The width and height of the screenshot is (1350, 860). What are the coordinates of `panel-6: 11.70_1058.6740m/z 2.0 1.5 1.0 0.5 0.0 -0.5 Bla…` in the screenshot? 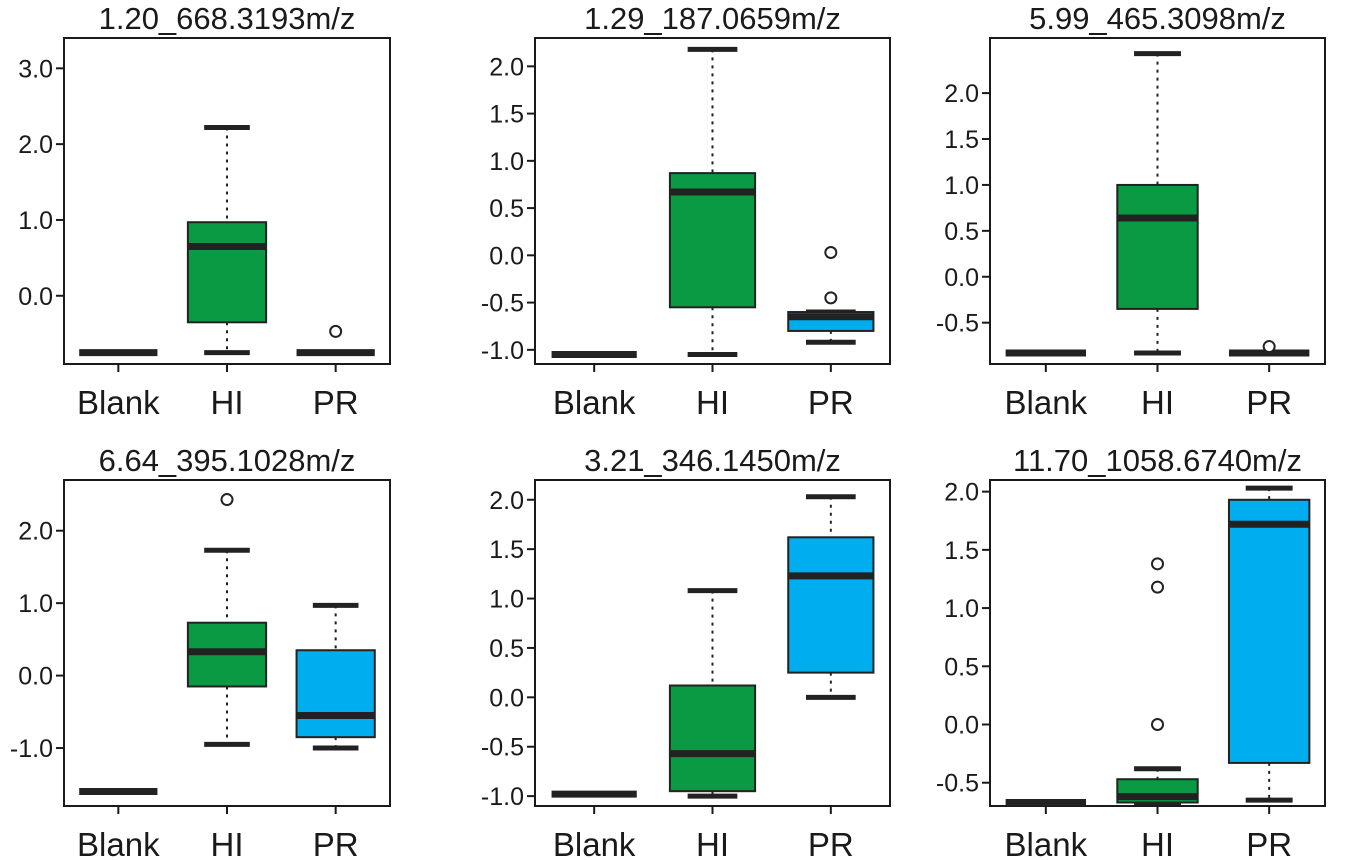 It's located at (1131, 651).